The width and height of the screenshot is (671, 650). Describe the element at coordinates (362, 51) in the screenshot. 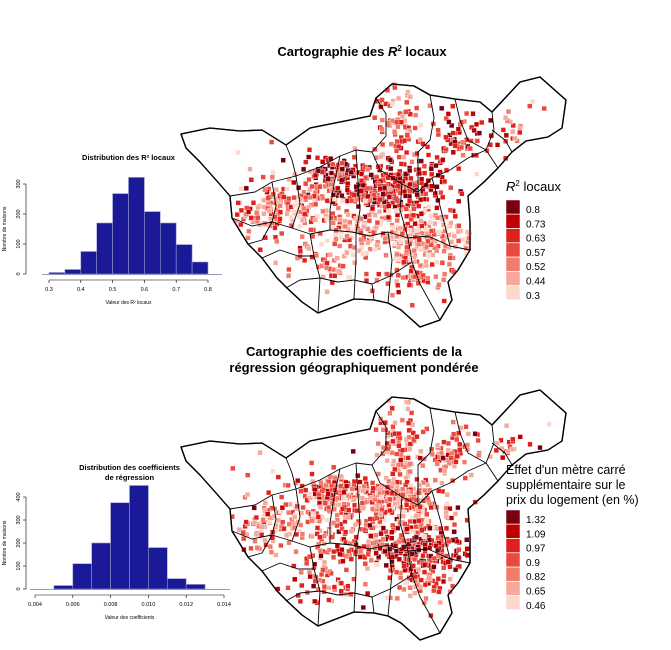

I see `r2-map-title: Cartographie des R2 locaux` at that location.